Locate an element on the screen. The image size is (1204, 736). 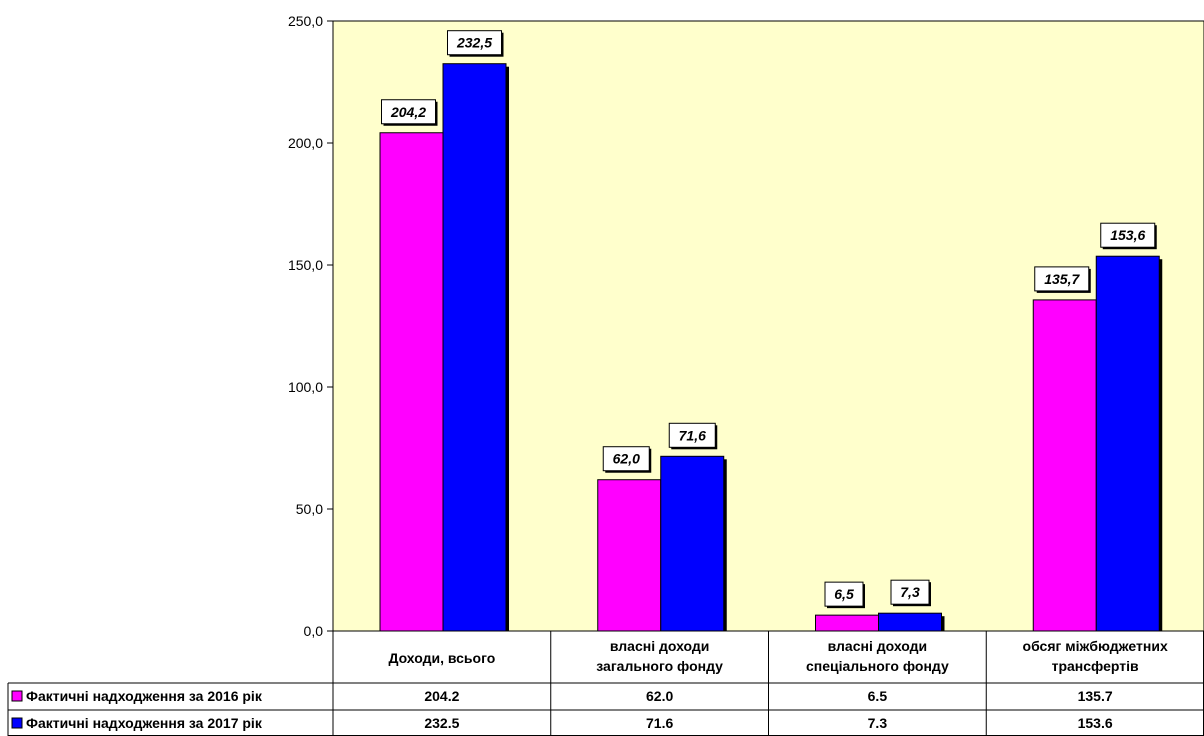
data-label: 6,5 is located at coordinates (844, 594).